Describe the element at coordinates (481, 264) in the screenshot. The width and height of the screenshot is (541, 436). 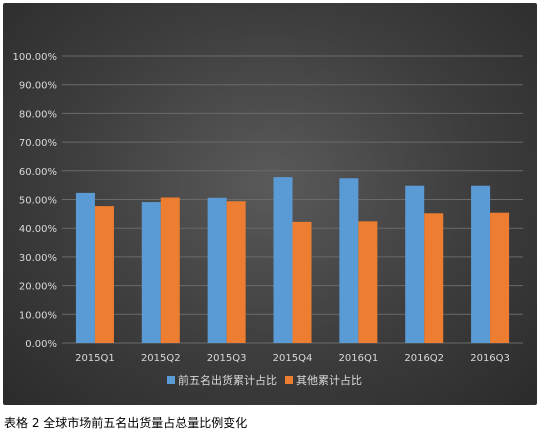
I see `bar-top5-2016Q3` at that location.